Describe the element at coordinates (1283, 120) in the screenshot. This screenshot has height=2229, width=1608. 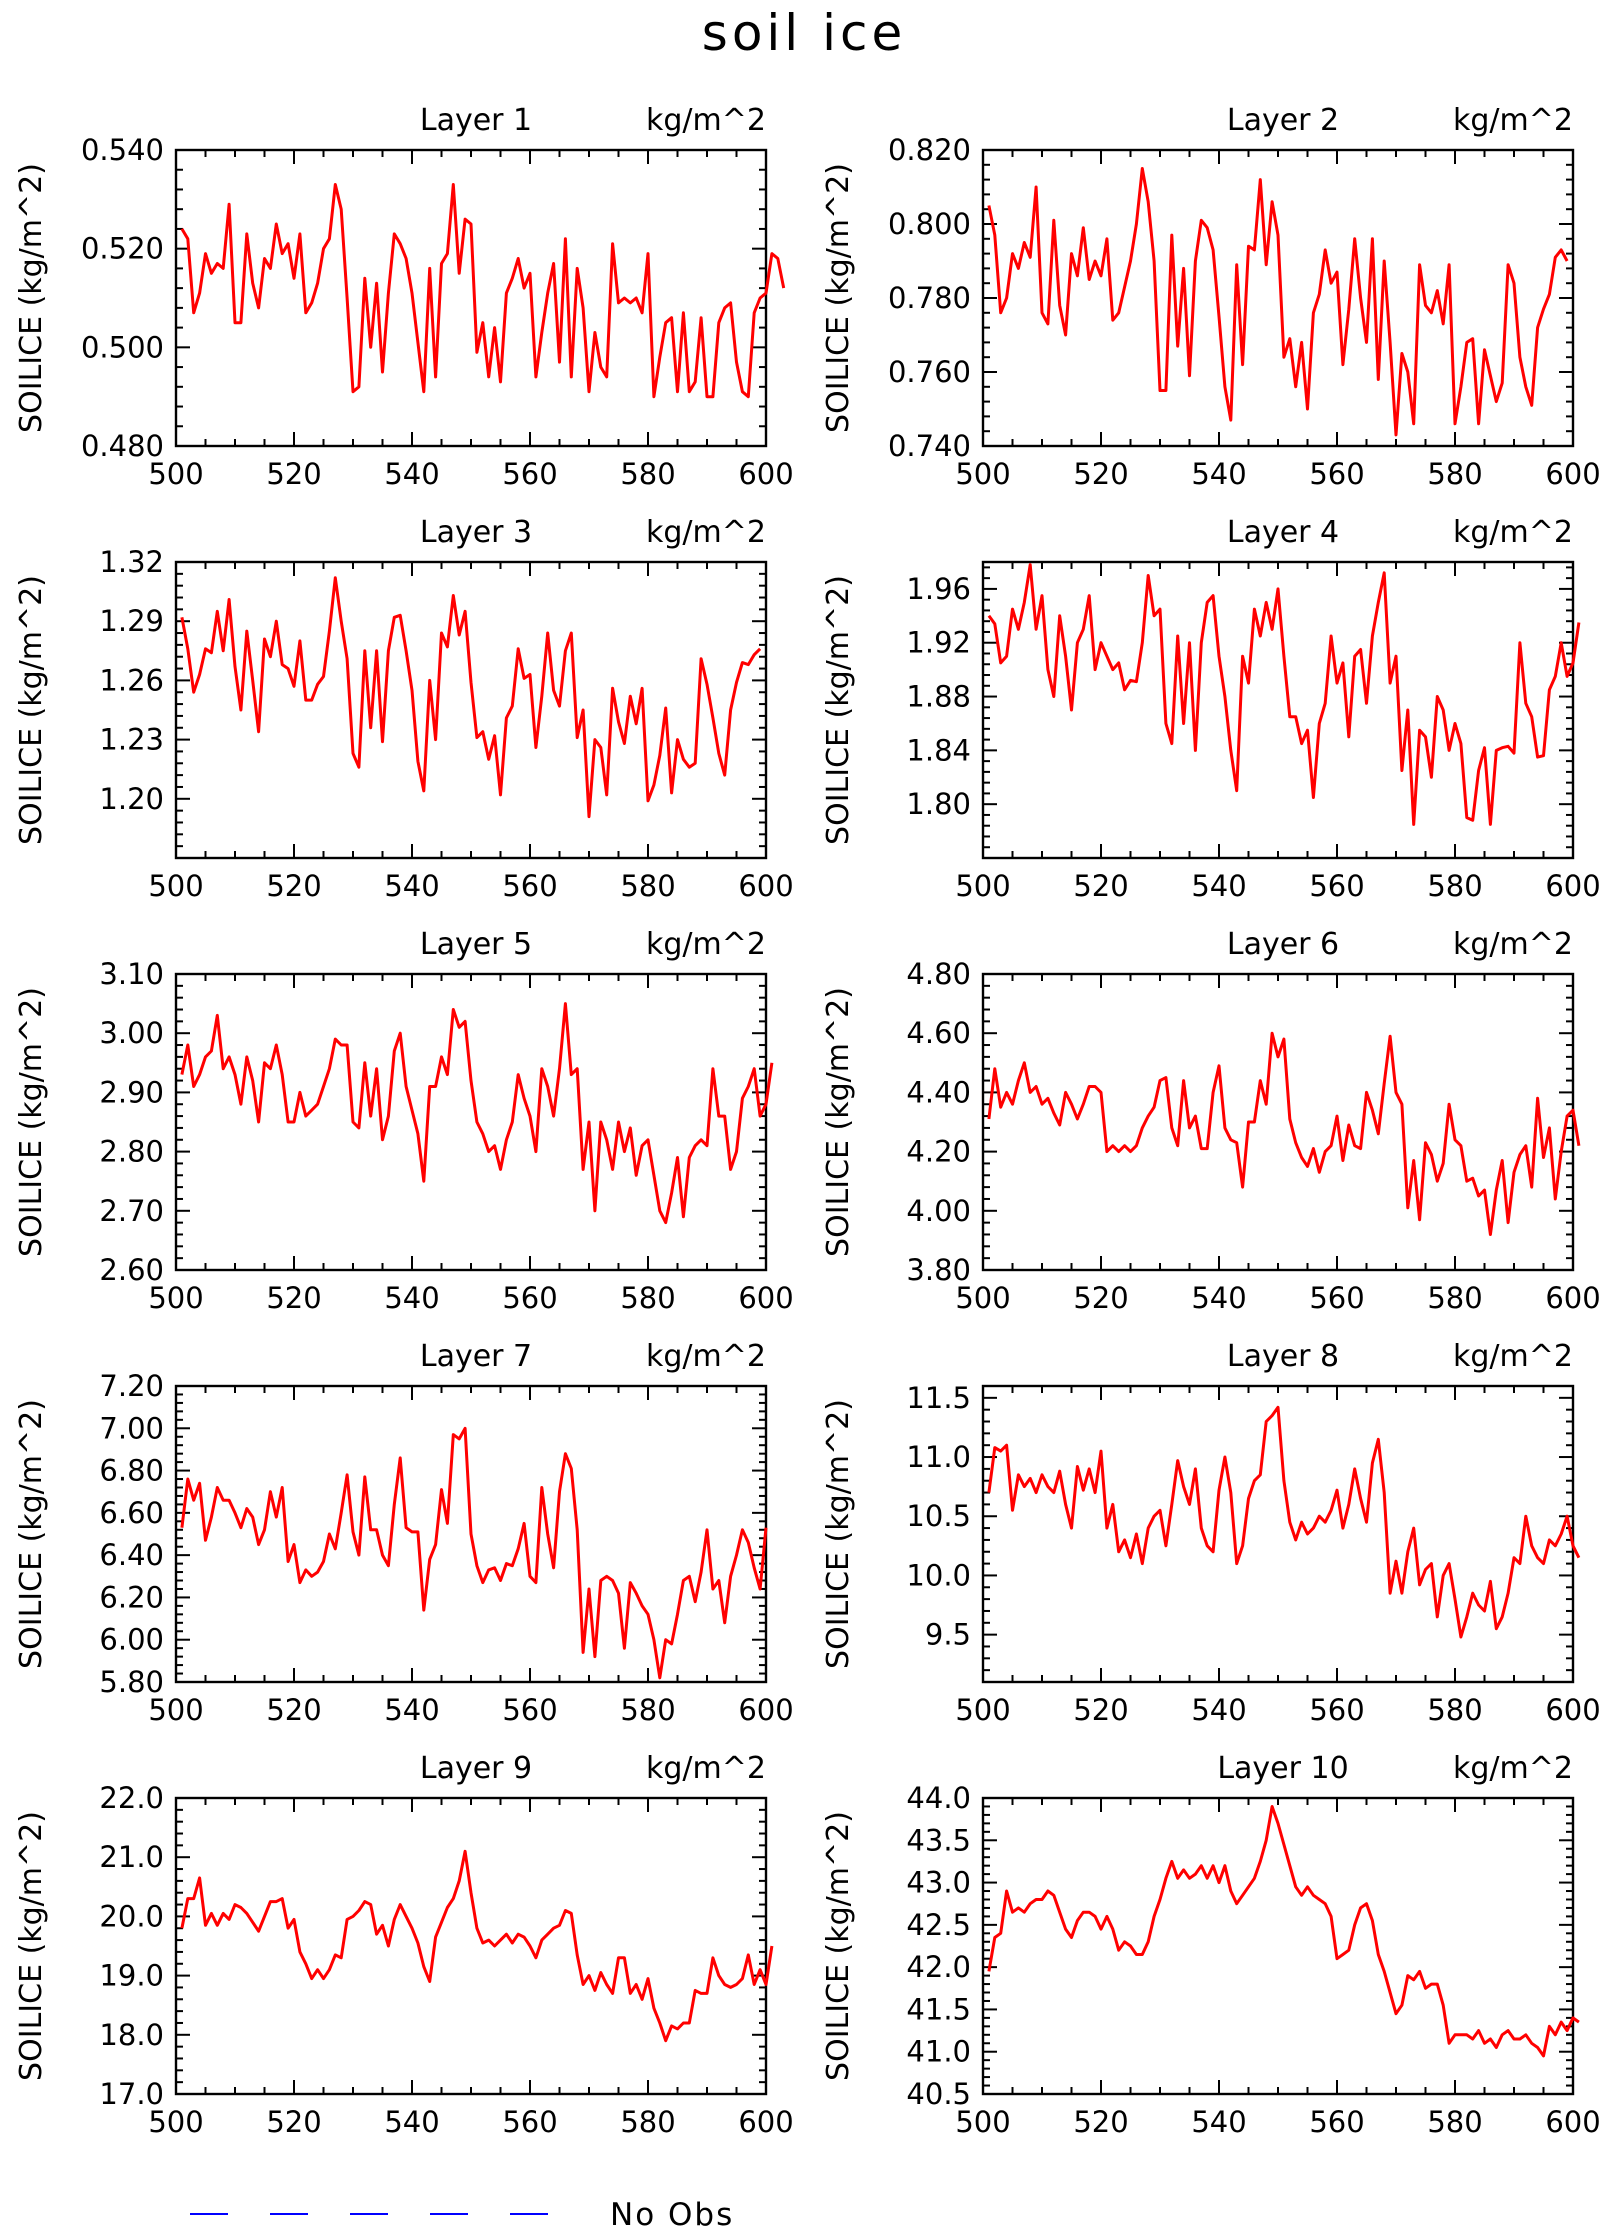
I see `panel-title: Layer 2` at that location.